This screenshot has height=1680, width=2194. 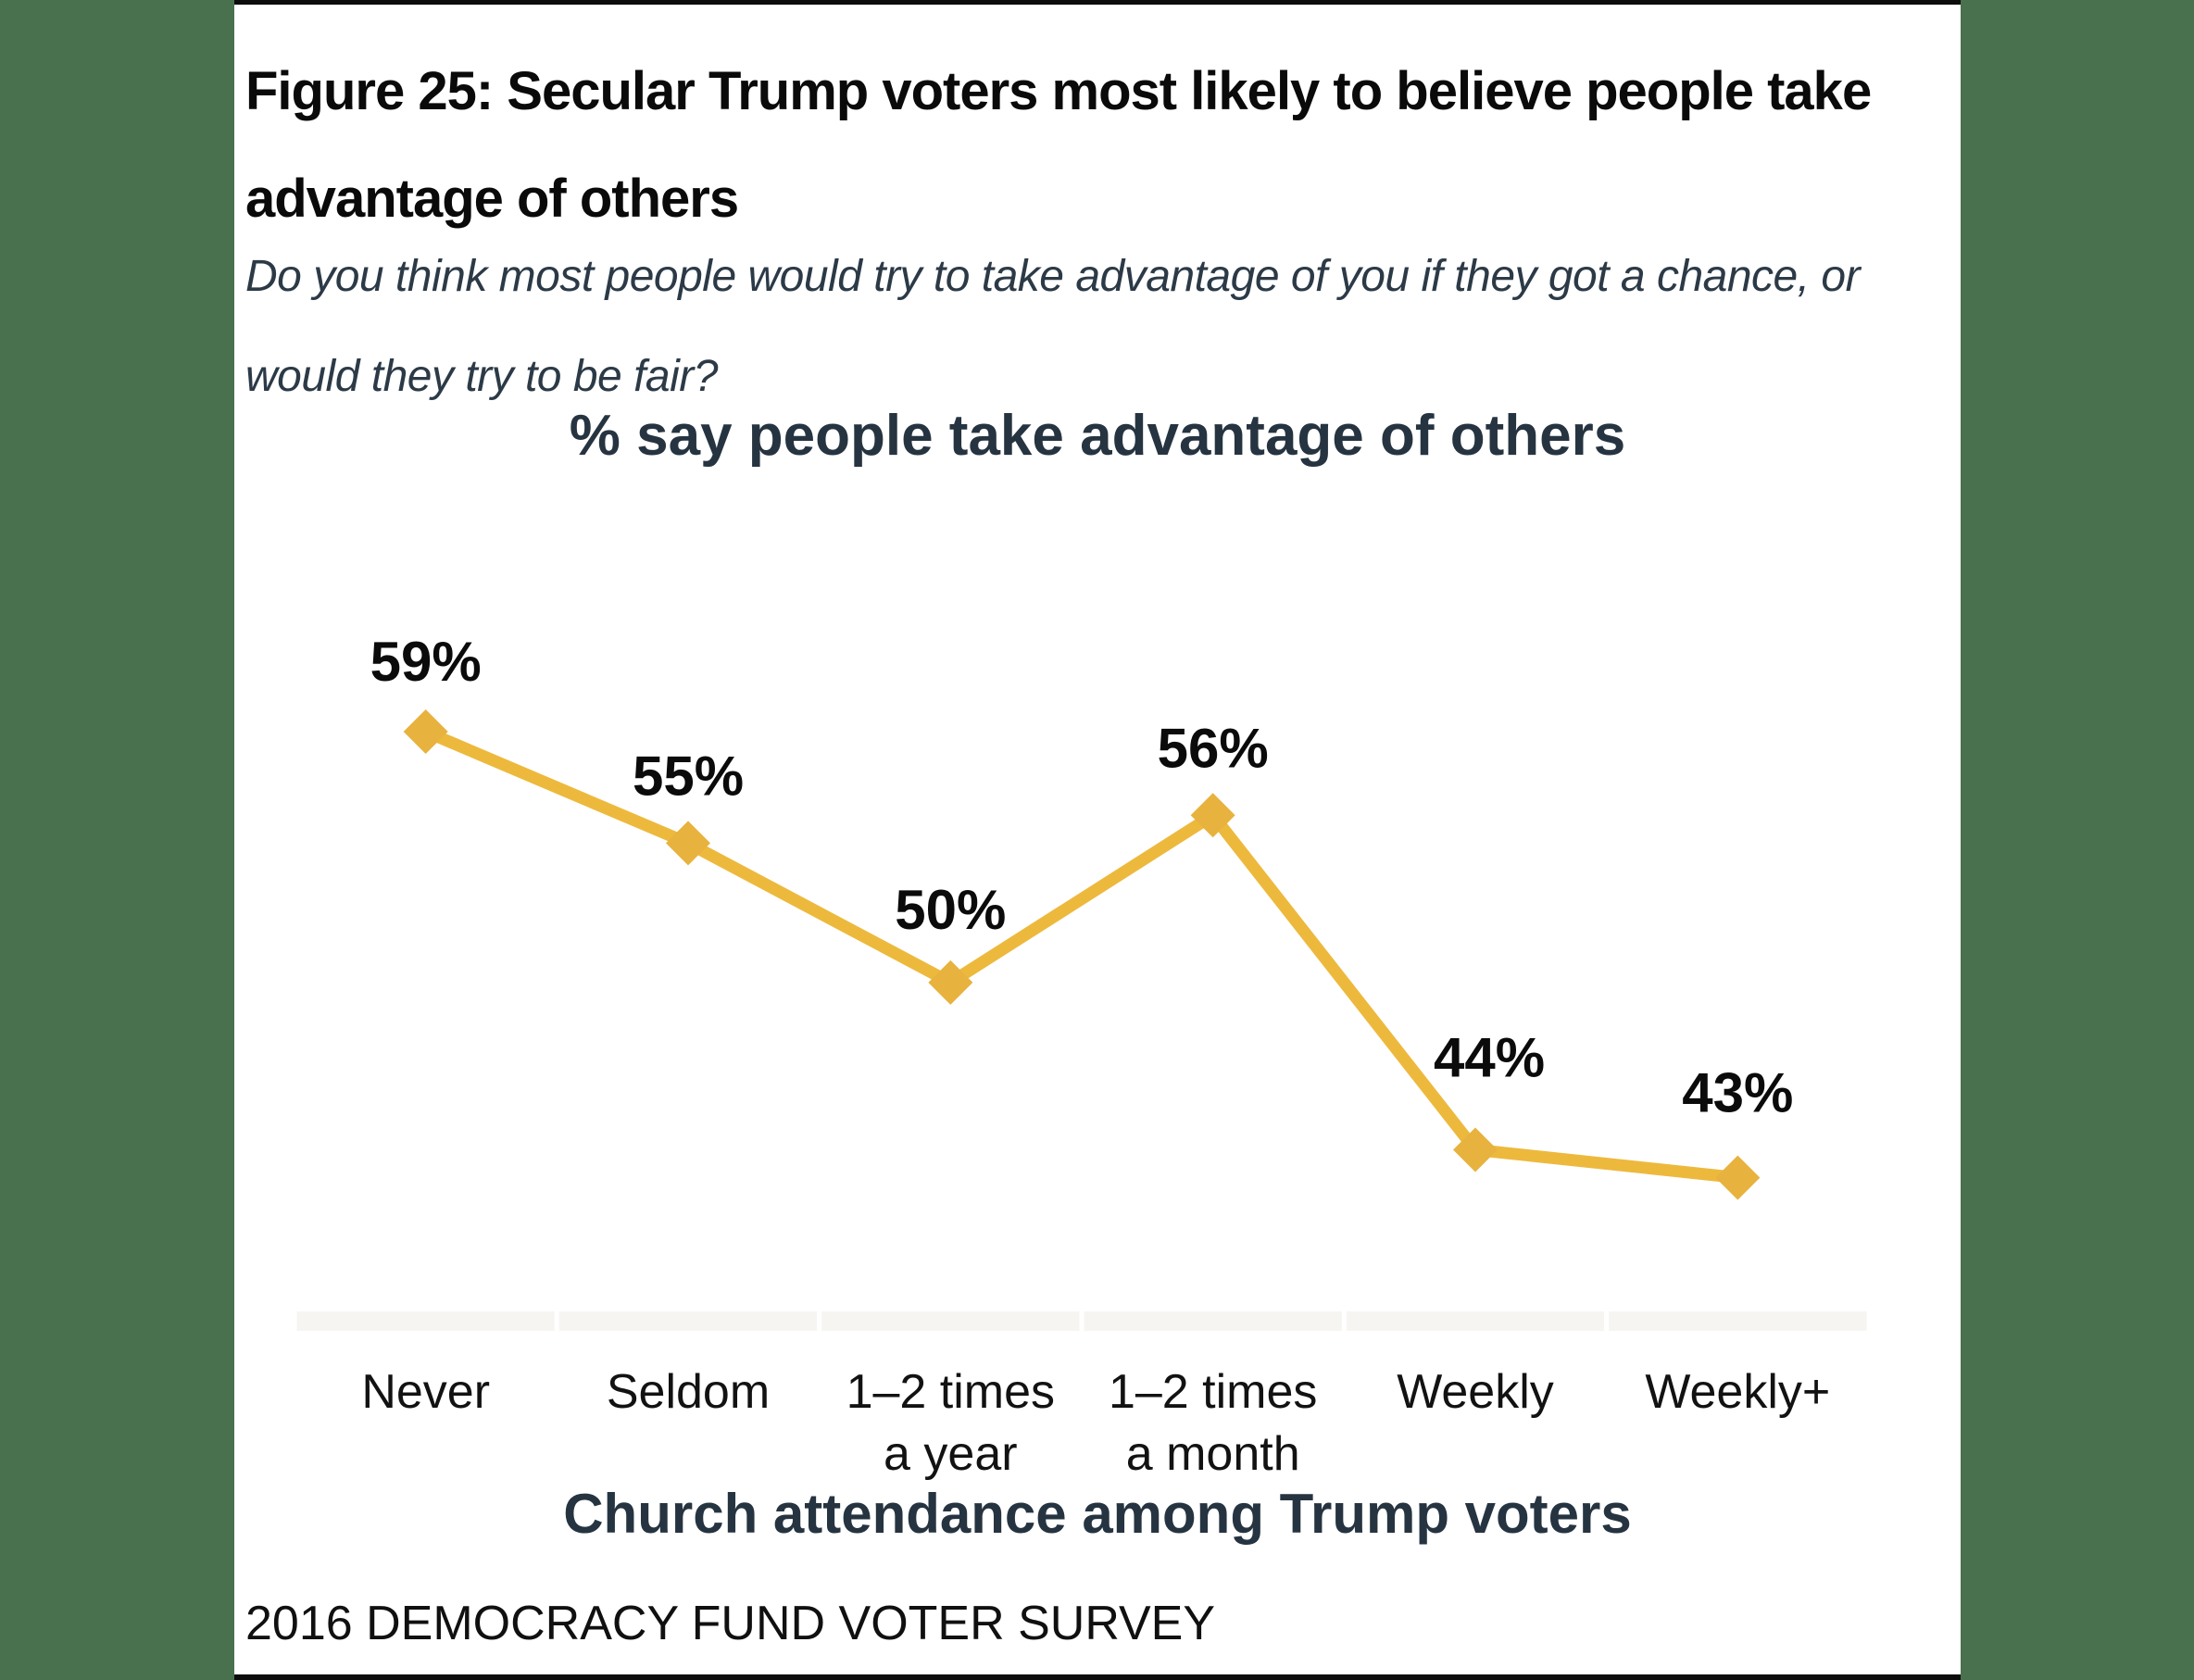 I want to click on x-tick-label: Weekly, so click(x=1475, y=1392).